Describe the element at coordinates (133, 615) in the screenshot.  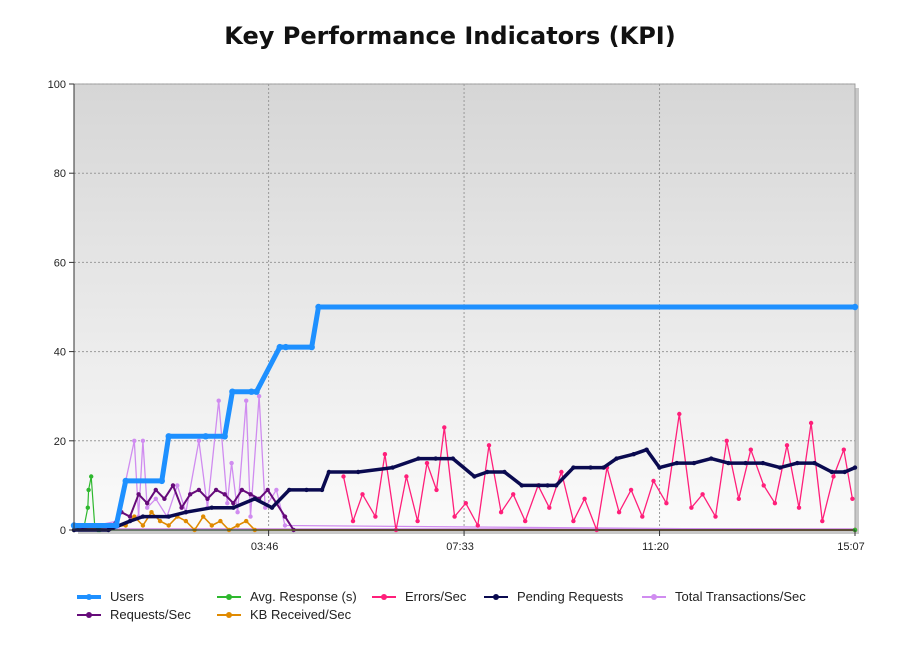
I see `legend-item: Requests/Sec` at that location.